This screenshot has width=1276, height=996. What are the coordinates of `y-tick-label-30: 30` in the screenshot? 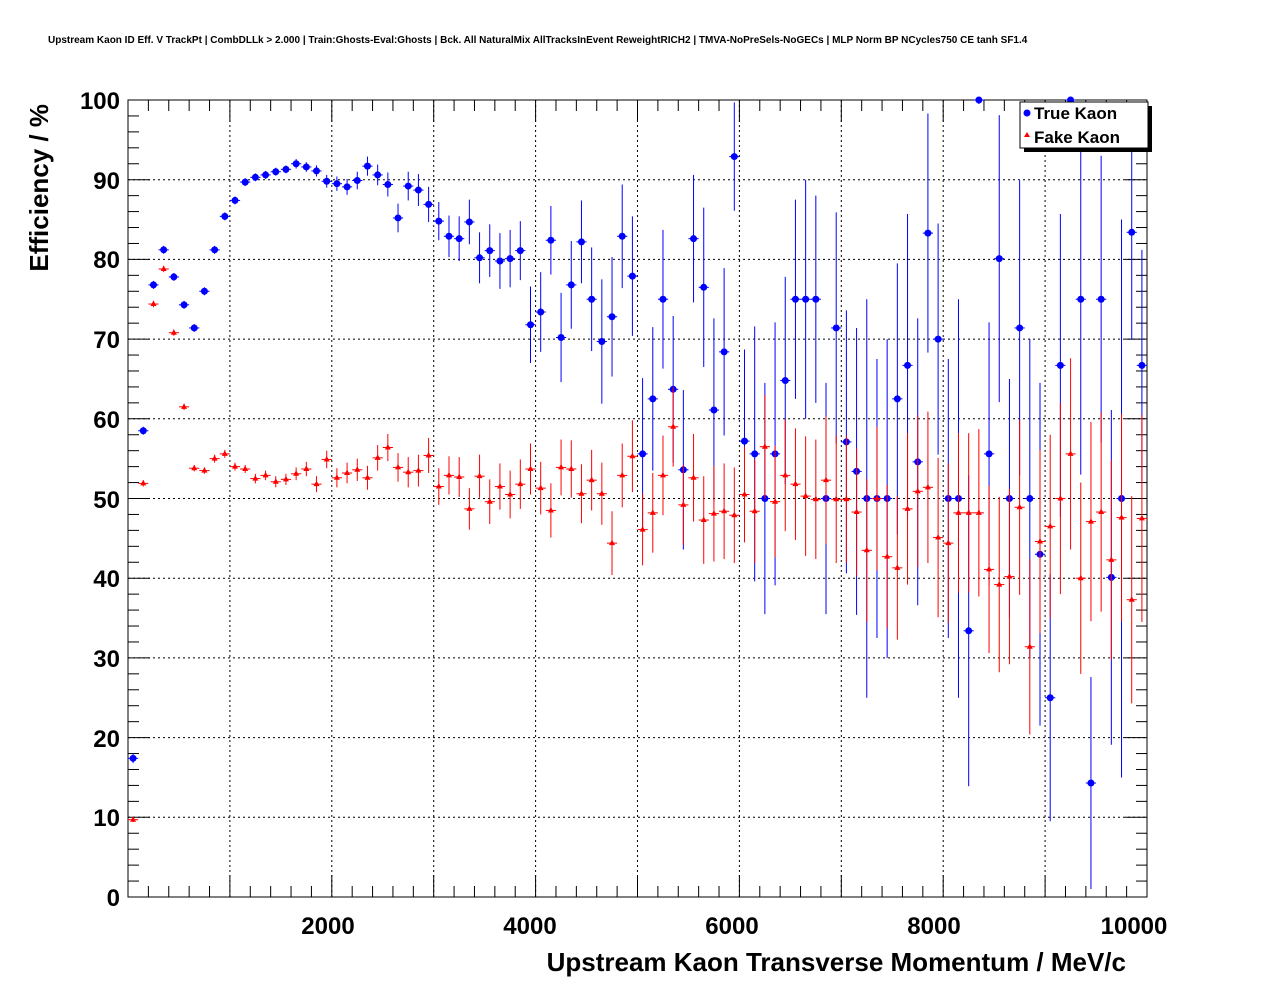 It's located at (106, 659).